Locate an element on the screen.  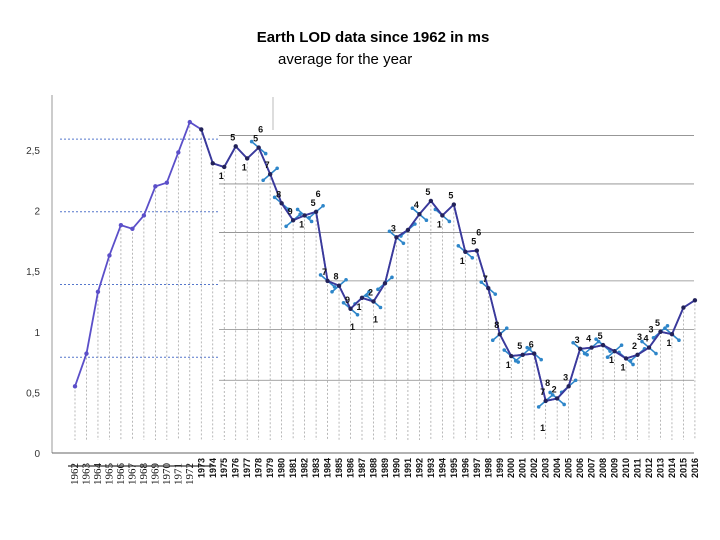
x-tick-label: 1977 is located at coordinates (247, 468).